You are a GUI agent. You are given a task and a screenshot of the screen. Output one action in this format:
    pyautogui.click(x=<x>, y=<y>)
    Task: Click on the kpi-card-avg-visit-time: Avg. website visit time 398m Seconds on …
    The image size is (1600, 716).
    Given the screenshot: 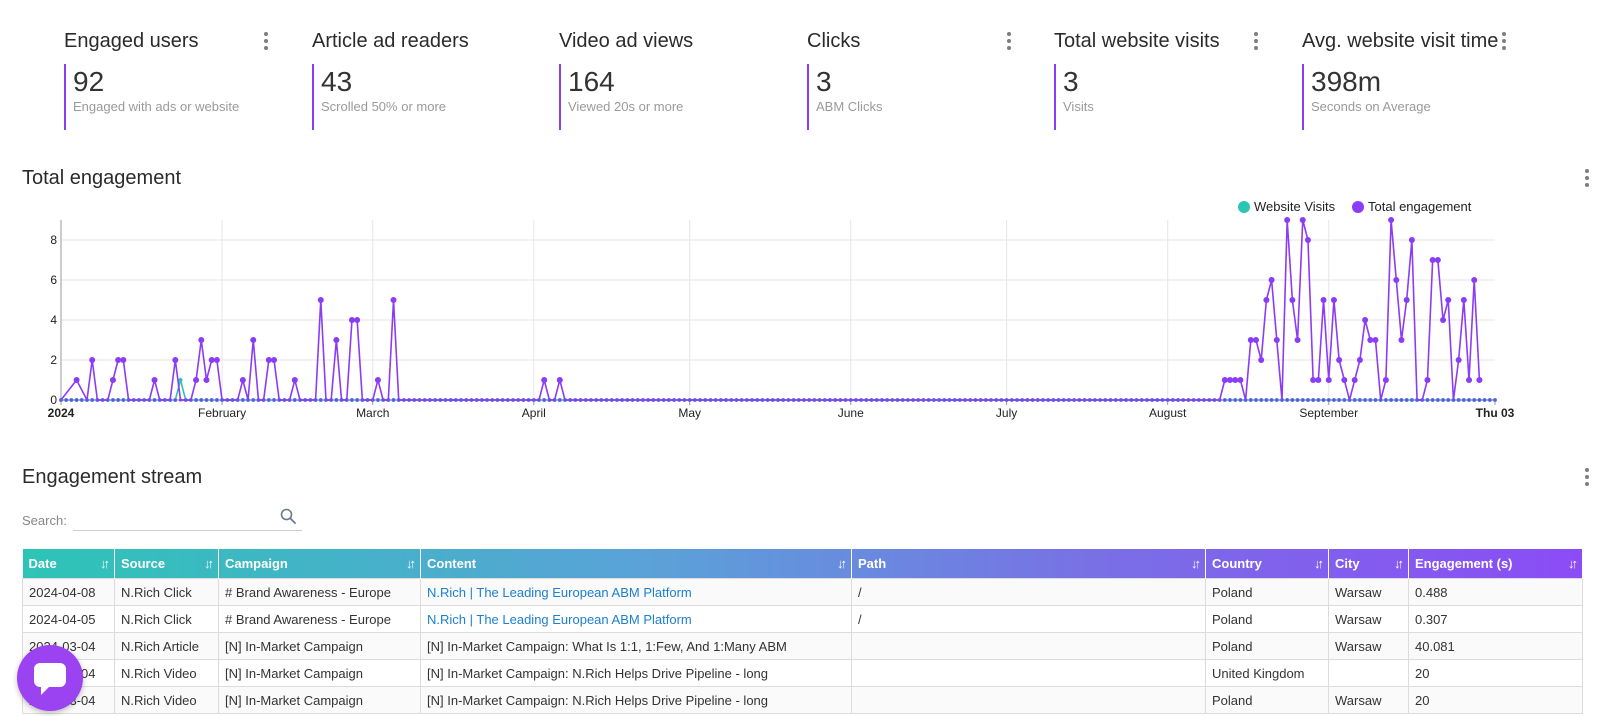 What is the action you would take?
    pyautogui.click(x=1417, y=80)
    